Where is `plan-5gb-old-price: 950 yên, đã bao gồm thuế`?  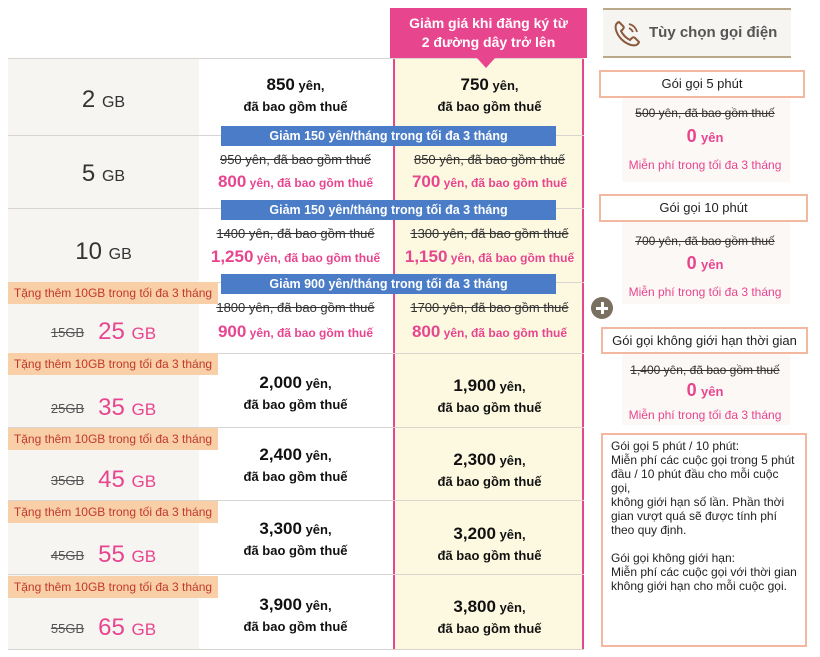
plan-5gb-old-price: 950 yên, đã bao gồm thuế is located at coordinates (295, 159).